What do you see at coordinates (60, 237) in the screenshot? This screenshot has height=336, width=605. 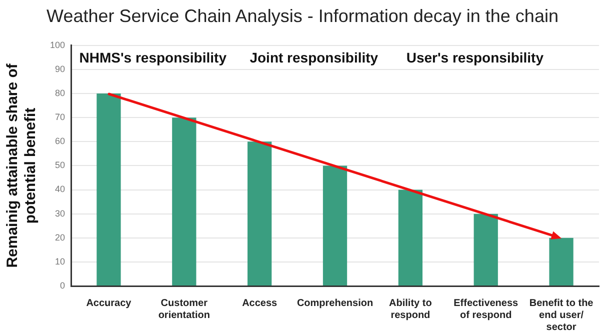 I see `y-tick-label: 20` at bounding box center [60, 237].